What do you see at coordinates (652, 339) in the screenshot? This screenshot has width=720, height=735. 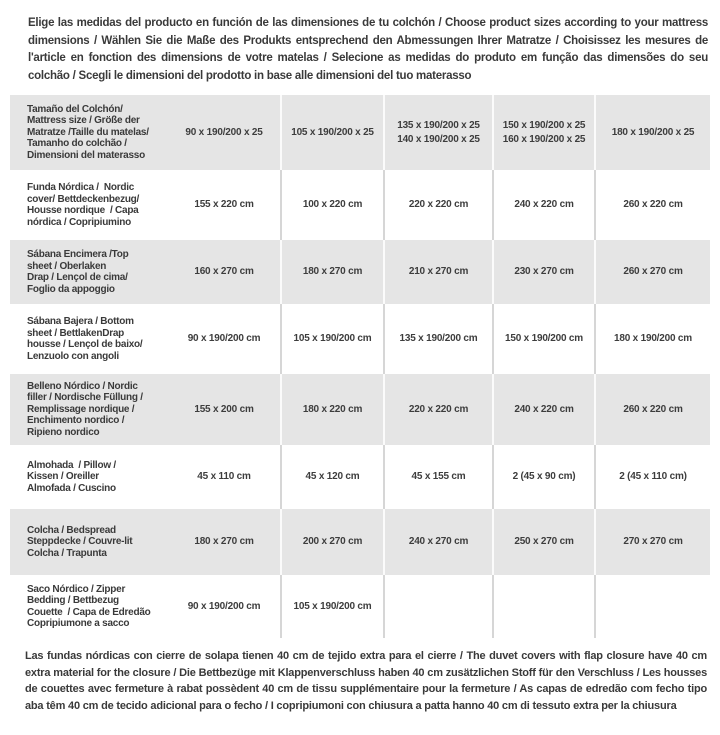 I see `size-cell: 180 x 190/200 cm` at bounding box center [652, 339].